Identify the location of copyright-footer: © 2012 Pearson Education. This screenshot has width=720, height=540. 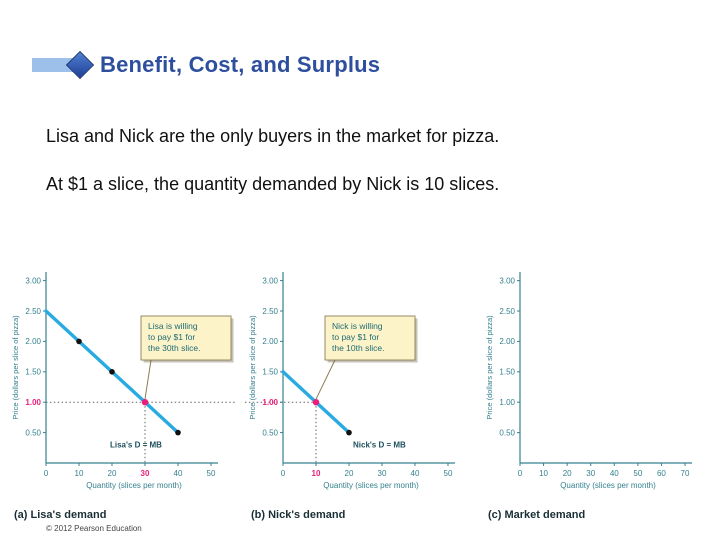
(94, 528).